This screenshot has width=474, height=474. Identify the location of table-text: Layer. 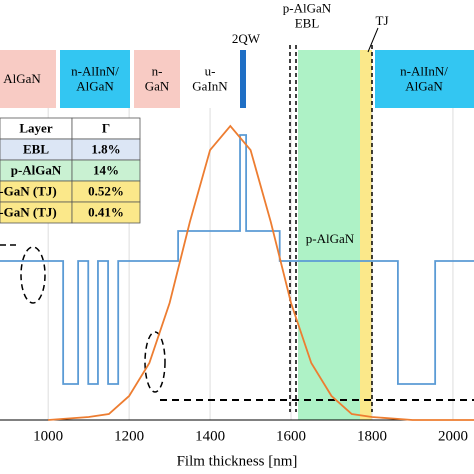
(35, 127).